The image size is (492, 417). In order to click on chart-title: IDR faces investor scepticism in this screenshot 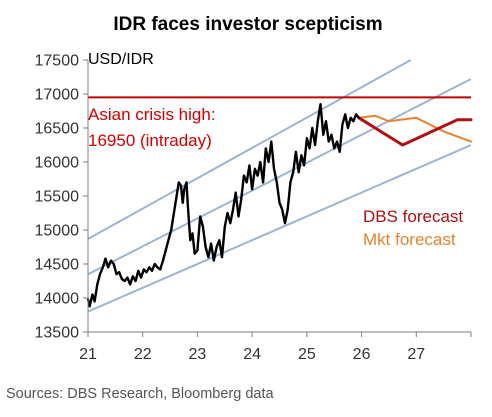, I will do `click(247, 24)`.